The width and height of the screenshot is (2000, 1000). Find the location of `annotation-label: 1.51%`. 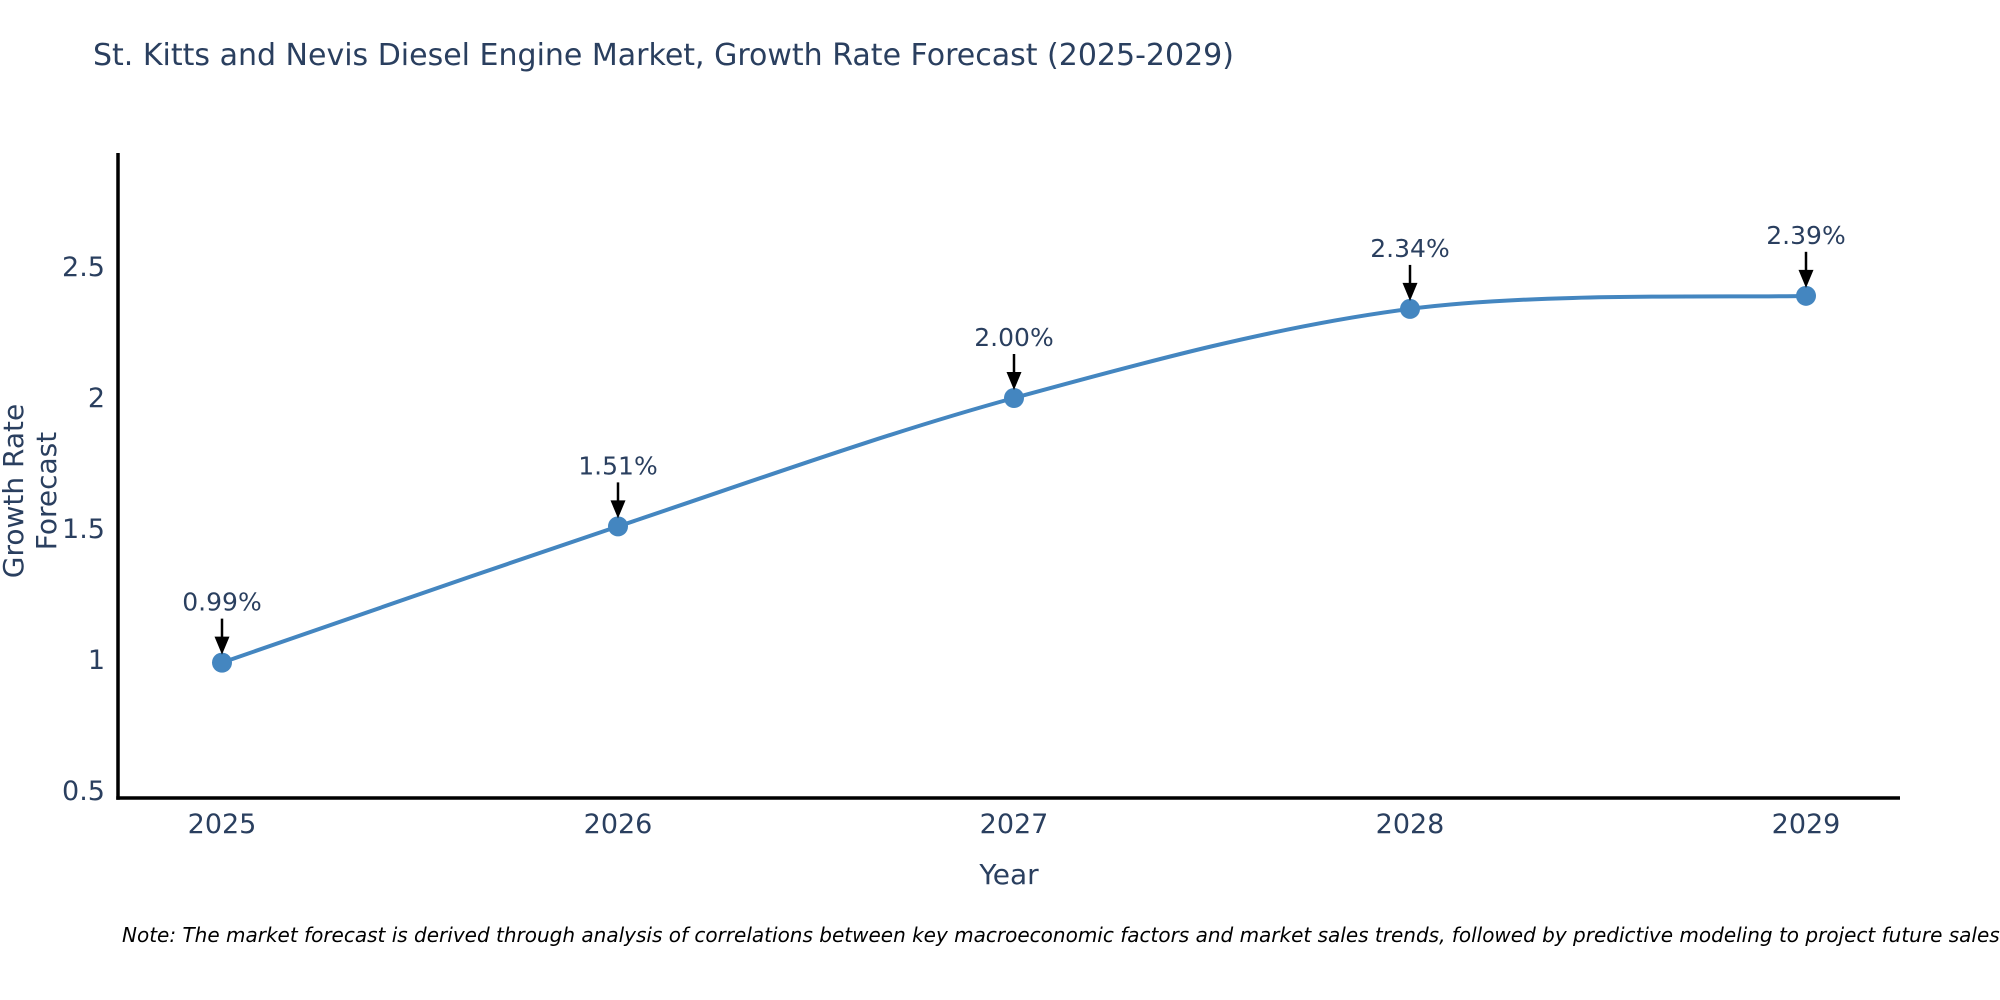

annotation-label: 1.51% is located at coordinates (617, 465).